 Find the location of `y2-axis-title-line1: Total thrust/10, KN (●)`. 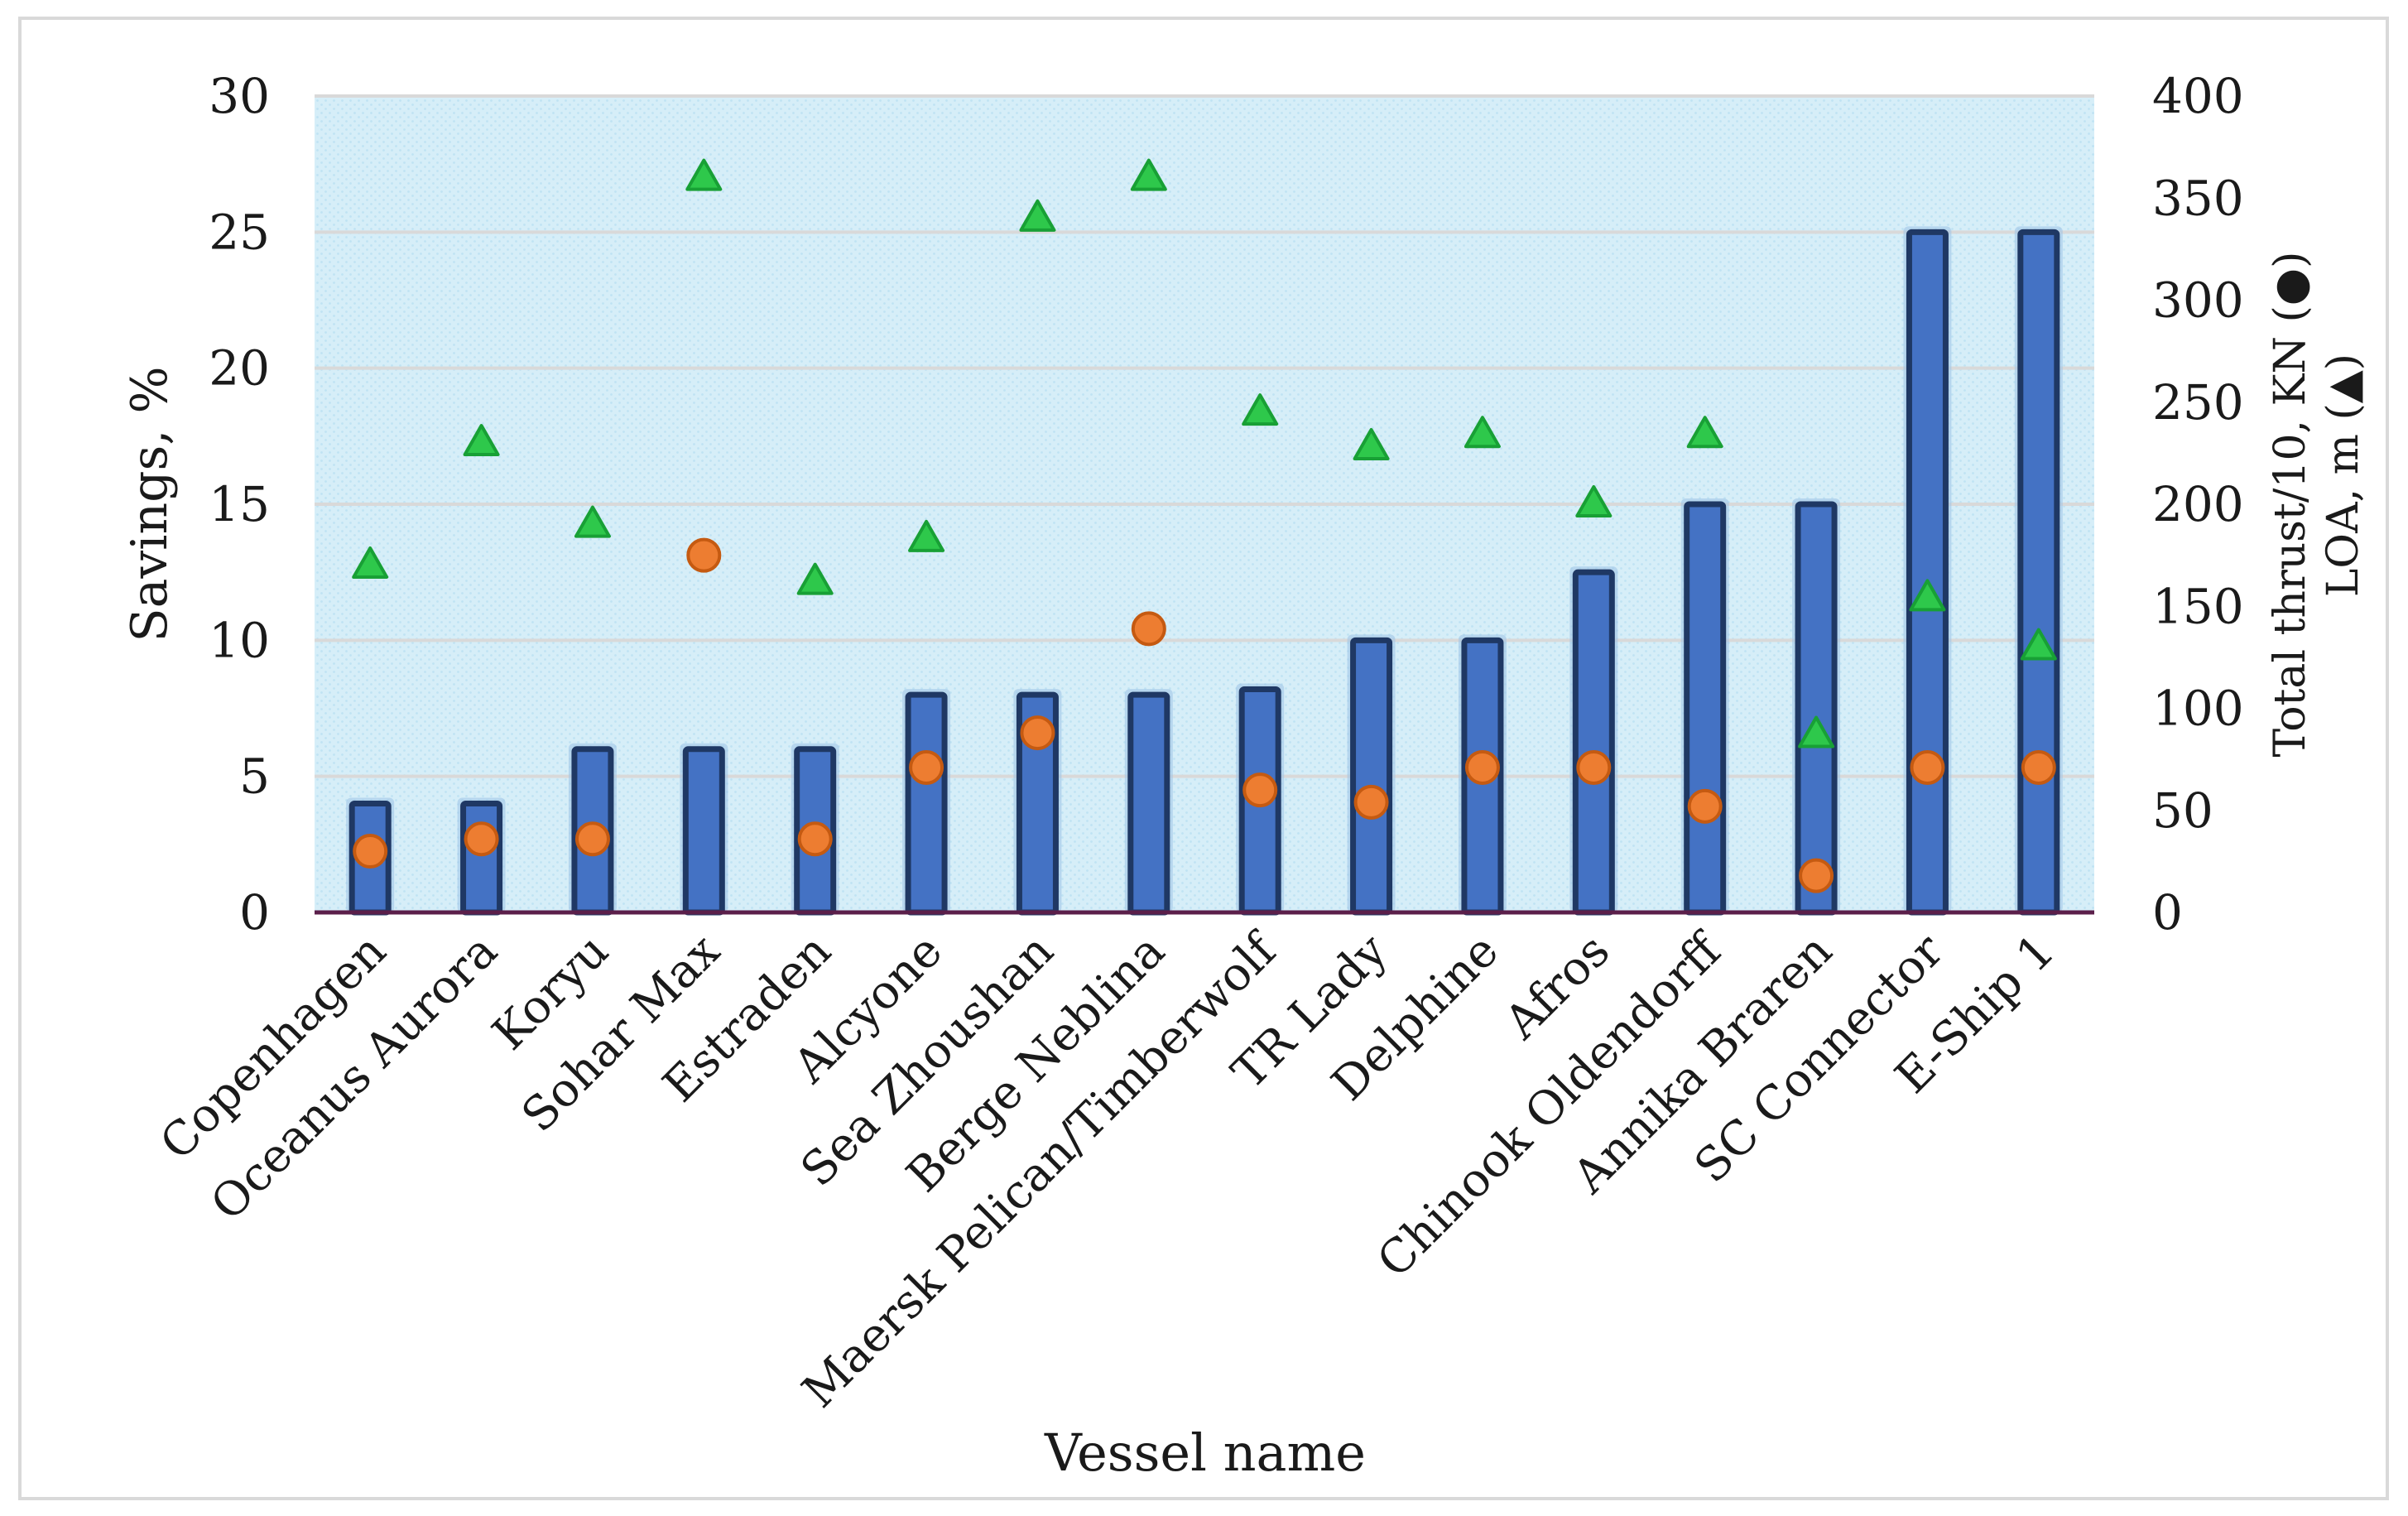

y2-axis-title-line1: Total thrust/10, KN (●) is located at coordinates (2290, 505).